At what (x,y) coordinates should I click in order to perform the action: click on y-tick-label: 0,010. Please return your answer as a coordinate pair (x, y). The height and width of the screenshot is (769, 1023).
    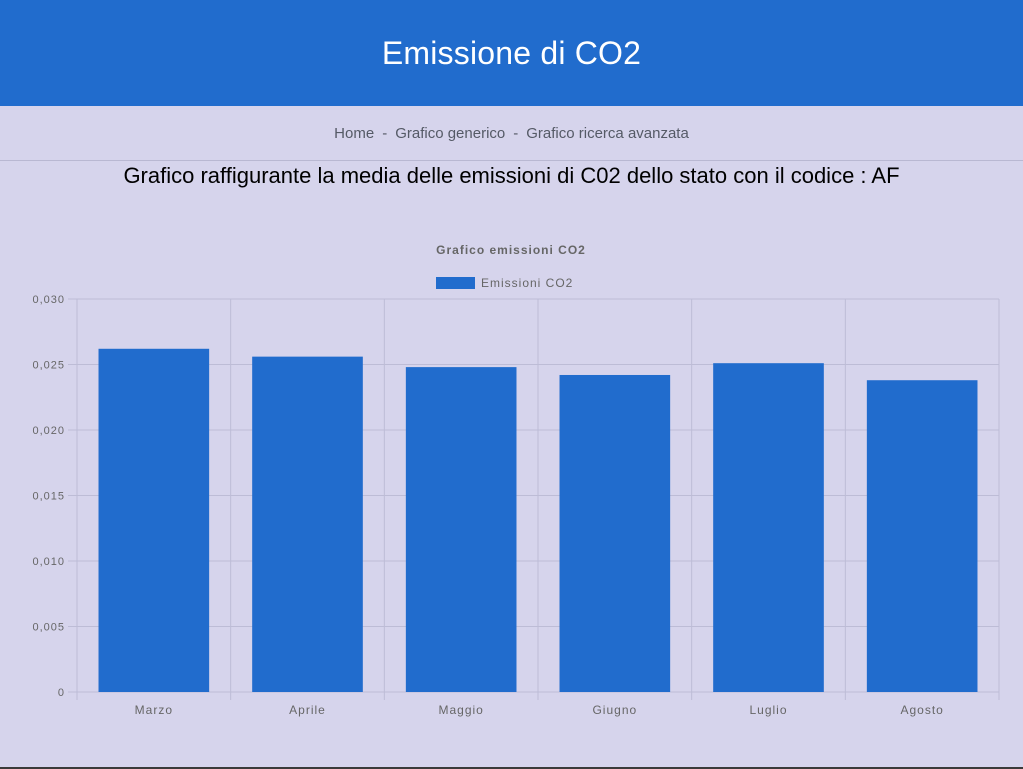
    Looking at the image, I should click on (48, 562).